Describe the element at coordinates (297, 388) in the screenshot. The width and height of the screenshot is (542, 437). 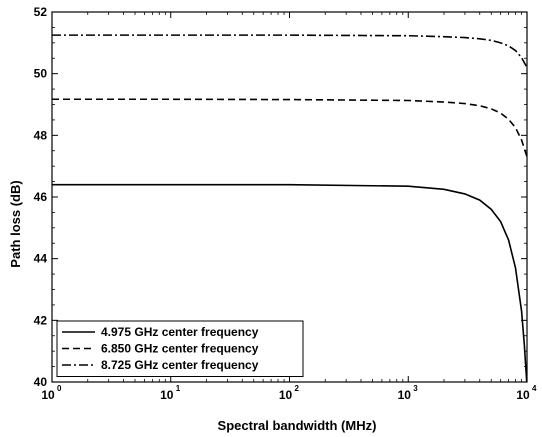
I see `x-tick-exponent: 2` at that location.